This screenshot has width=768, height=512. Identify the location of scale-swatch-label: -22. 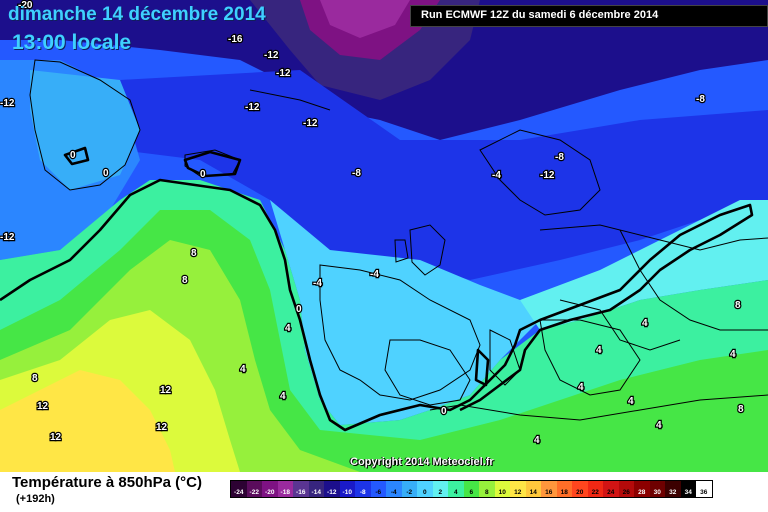
(254, 492).